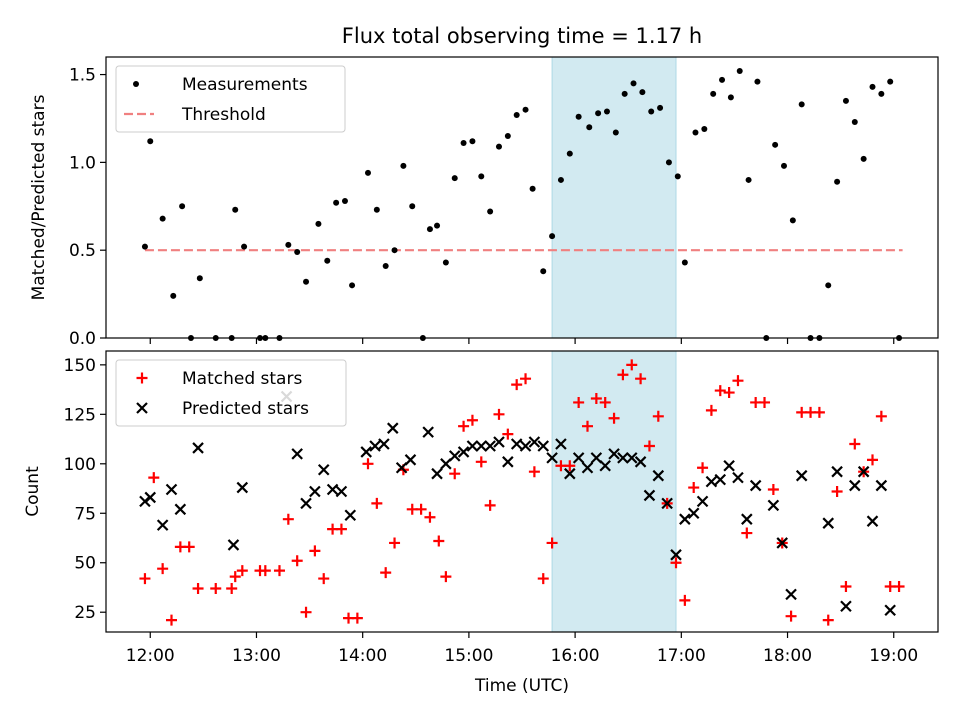 This screenshot has width=960, height=720. I want to click on legend-label: Measurements, so click(245, 85).